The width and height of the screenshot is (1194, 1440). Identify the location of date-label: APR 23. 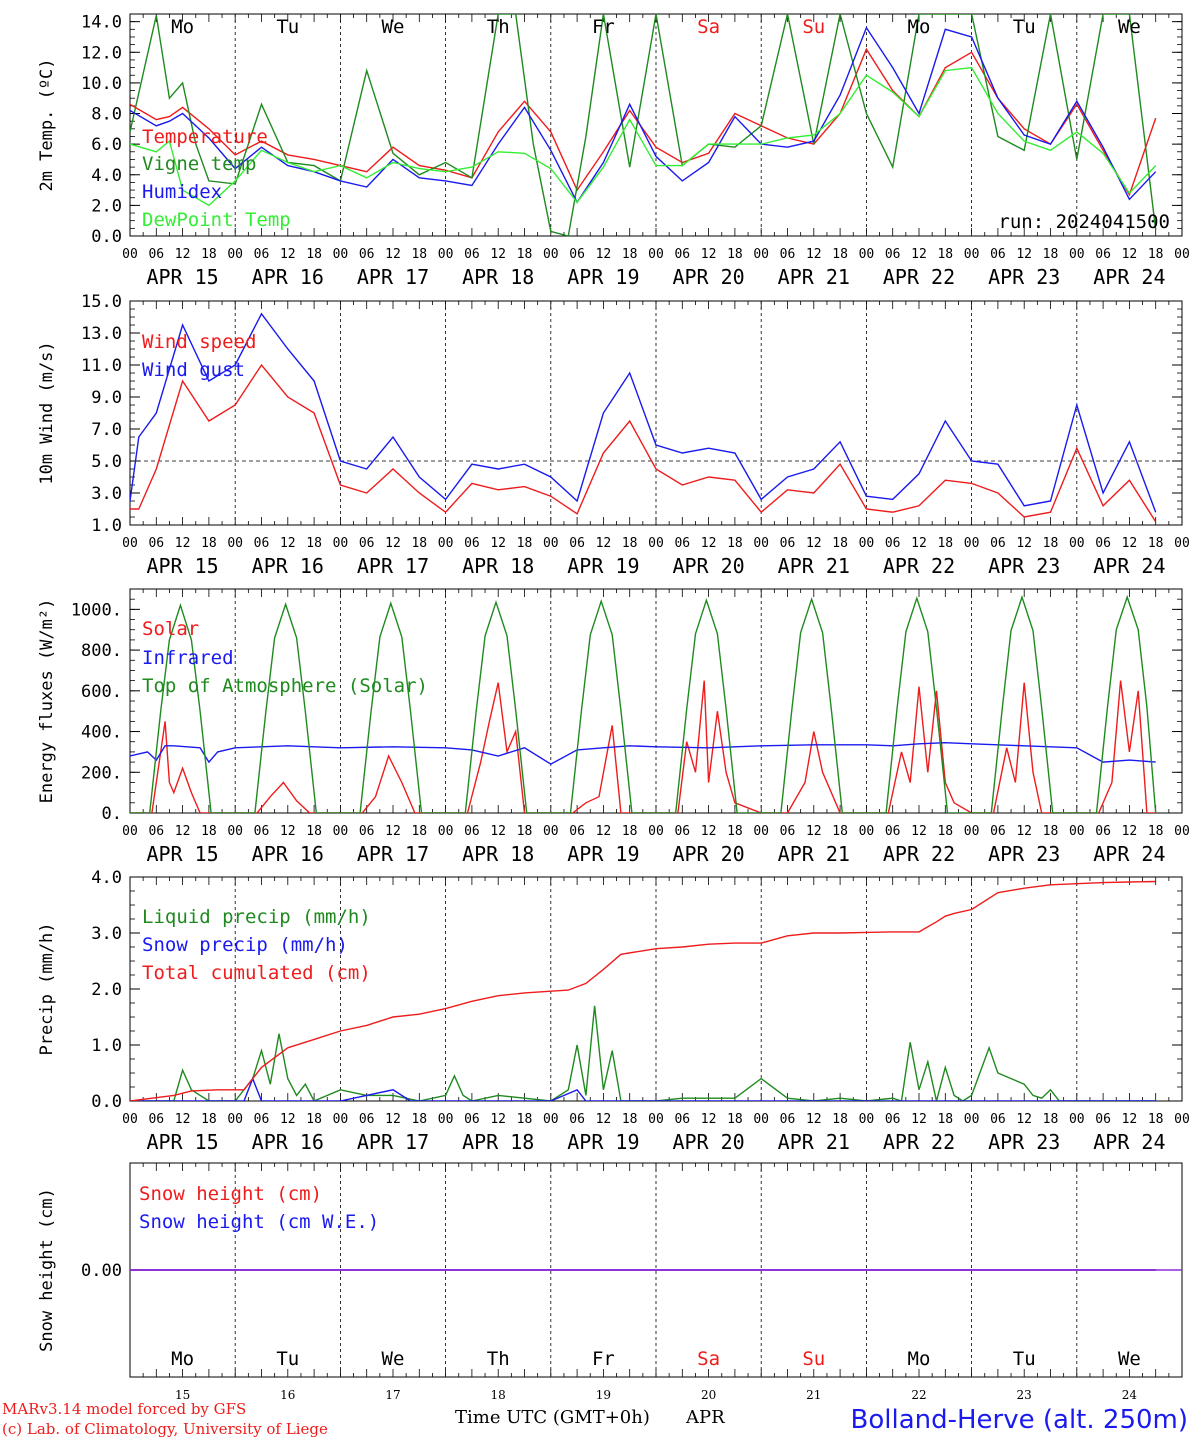
(1024, 566).